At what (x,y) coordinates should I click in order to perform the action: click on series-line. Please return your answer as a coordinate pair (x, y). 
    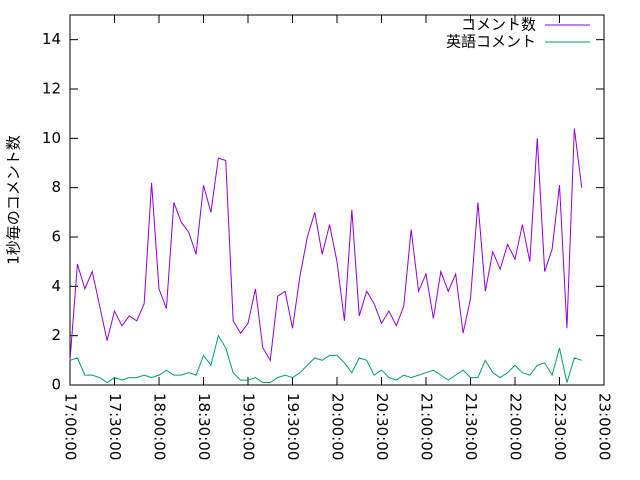
    Looking at the image, I should click on (325, 359).